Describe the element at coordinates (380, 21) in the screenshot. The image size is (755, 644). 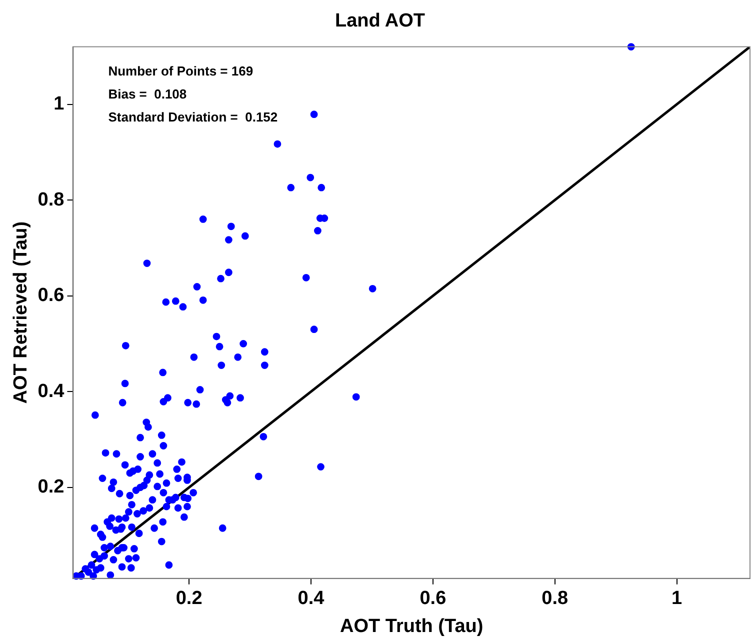
I see `chart-title: Land AOT` at that location.